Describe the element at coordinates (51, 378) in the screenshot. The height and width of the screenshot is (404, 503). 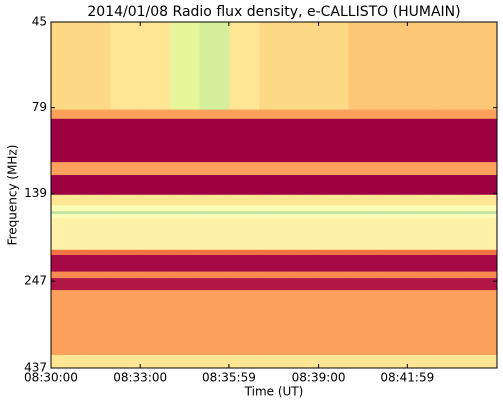
I see `x-tick-label: 08:30:00` at that location.